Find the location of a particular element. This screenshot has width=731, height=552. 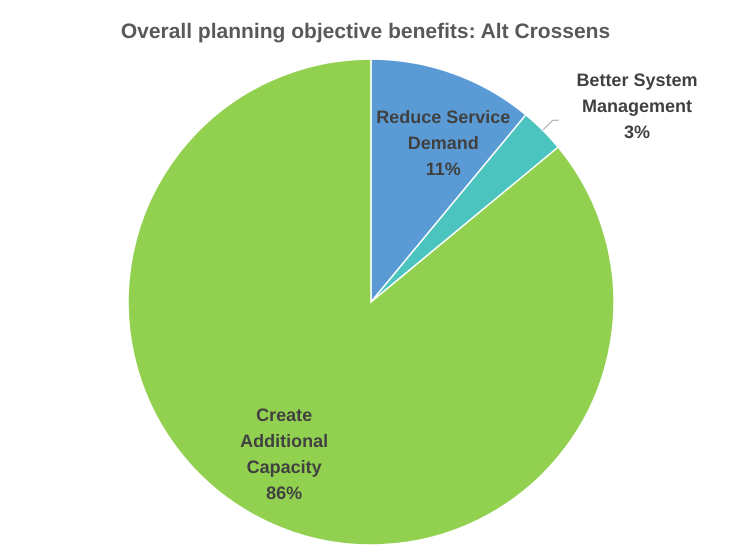

data-label: 3% is located at coordinates (637, 132).